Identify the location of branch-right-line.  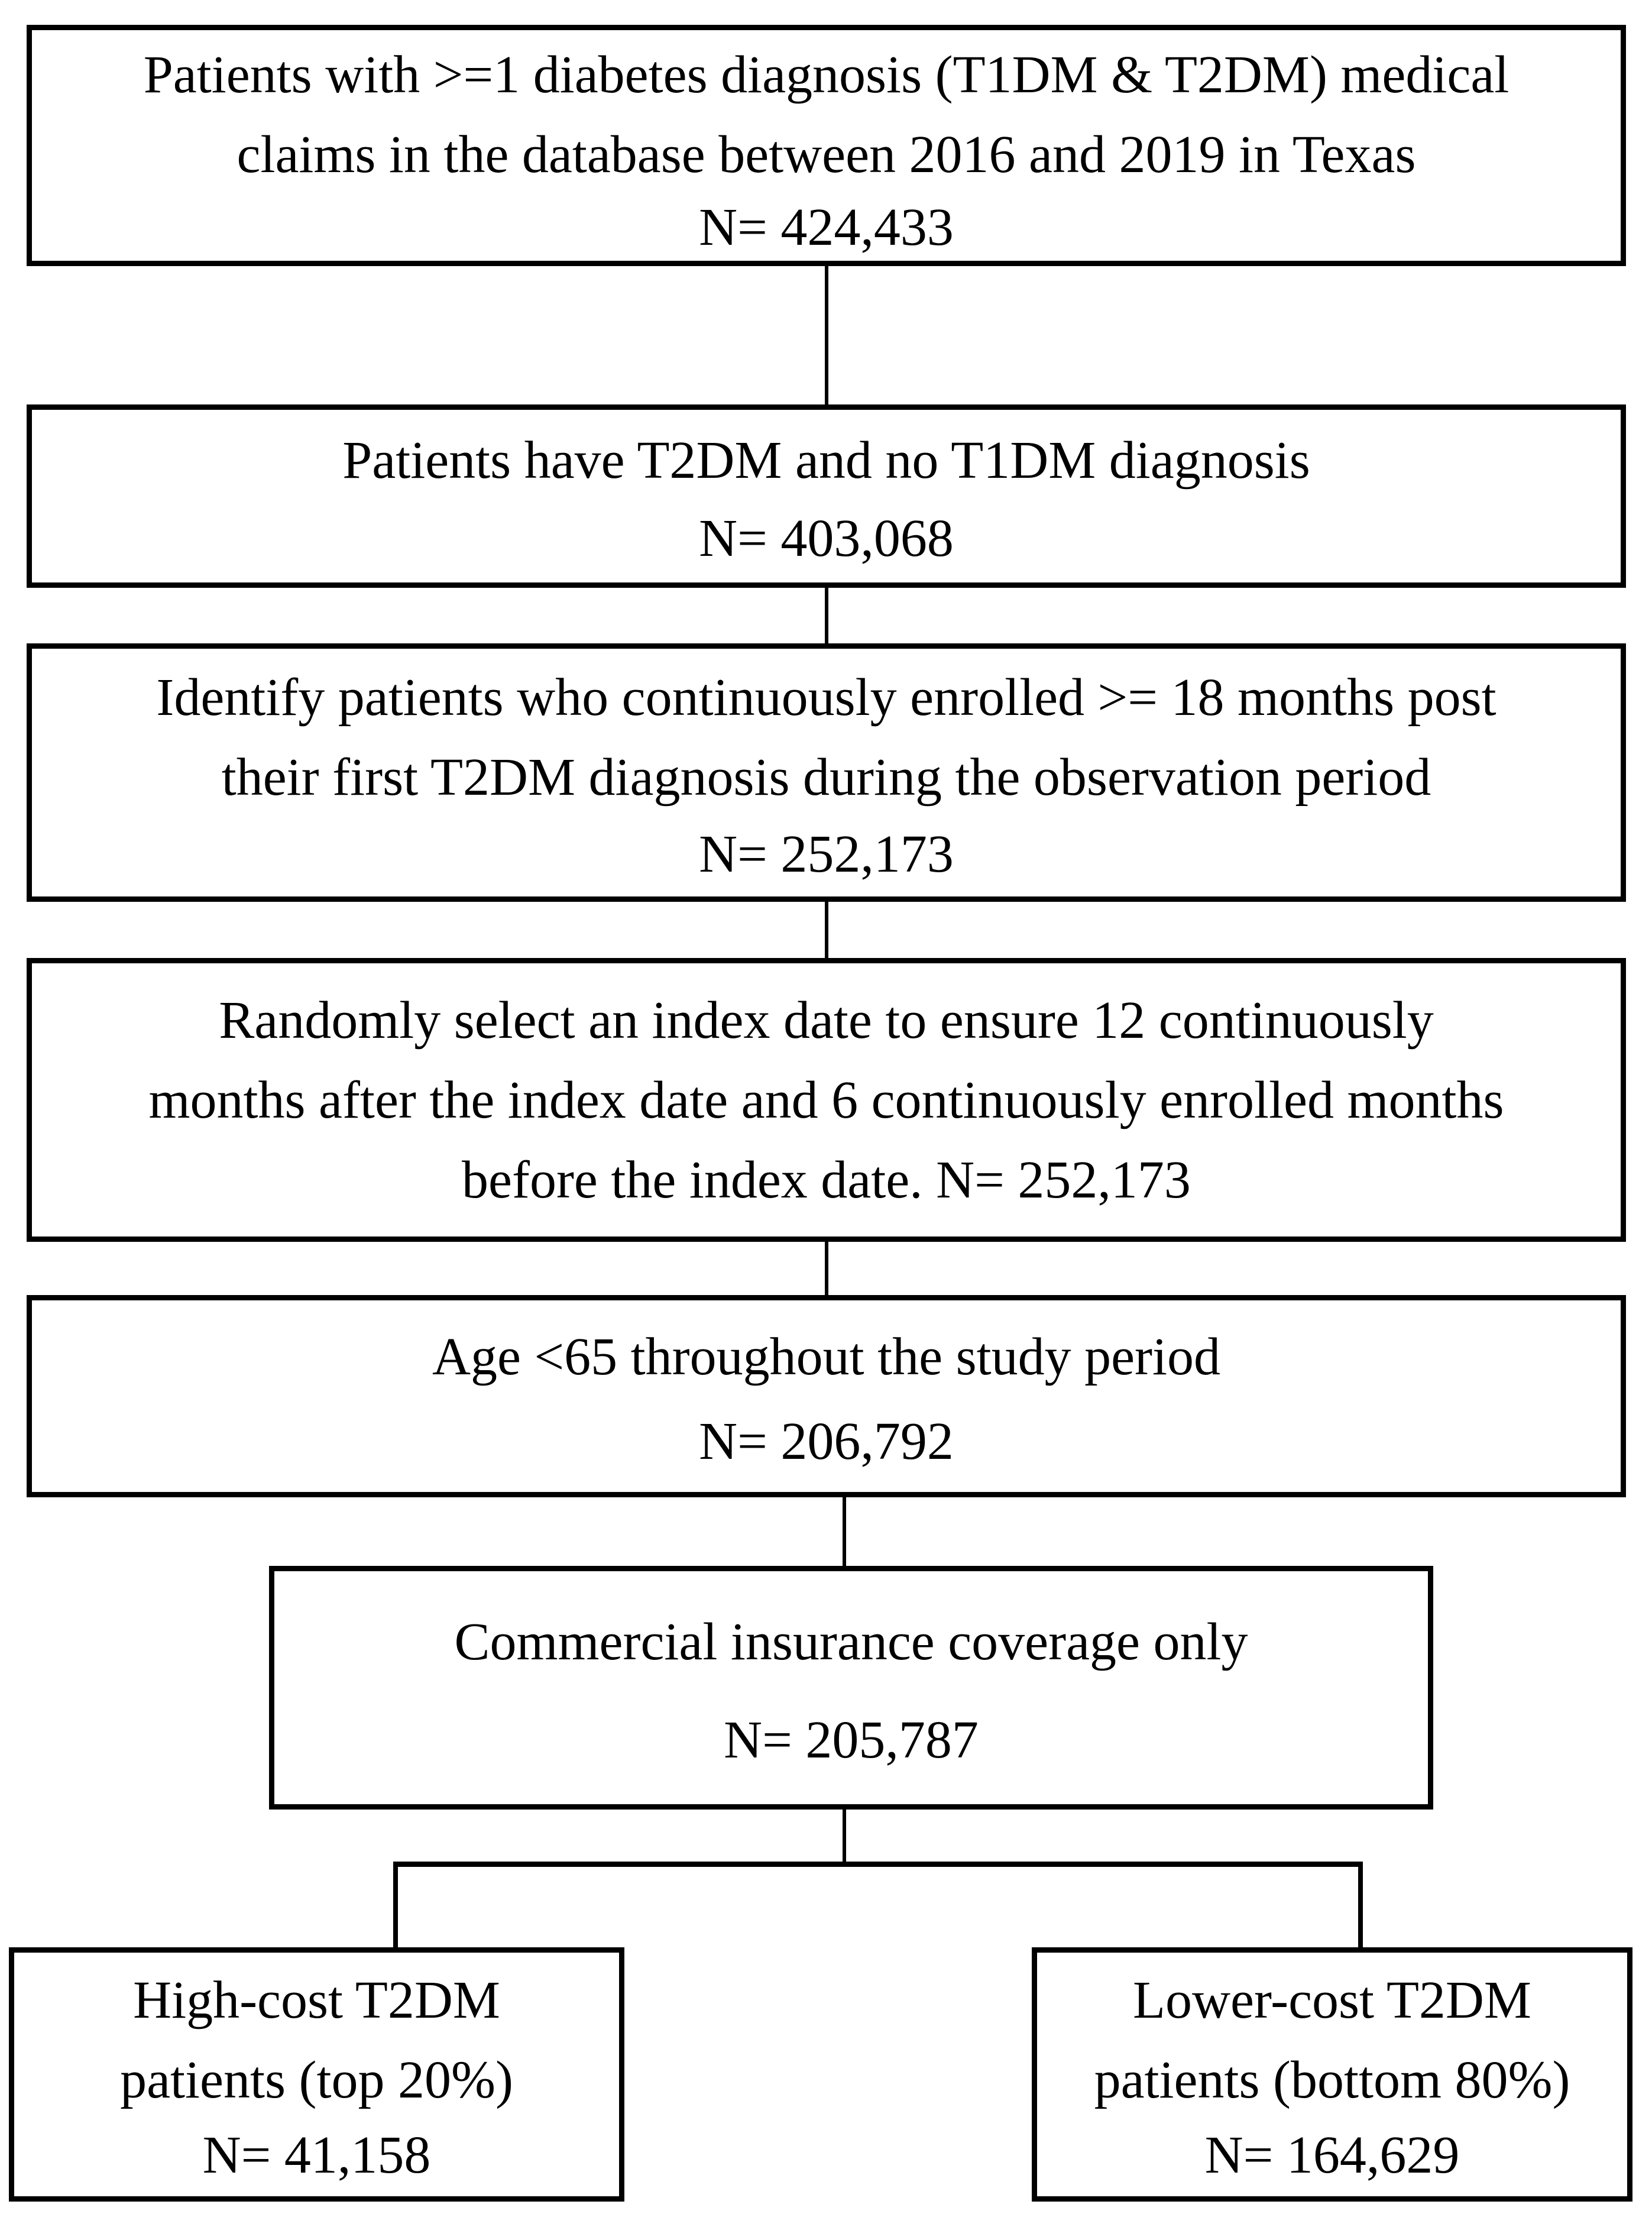
(1360, 1905).